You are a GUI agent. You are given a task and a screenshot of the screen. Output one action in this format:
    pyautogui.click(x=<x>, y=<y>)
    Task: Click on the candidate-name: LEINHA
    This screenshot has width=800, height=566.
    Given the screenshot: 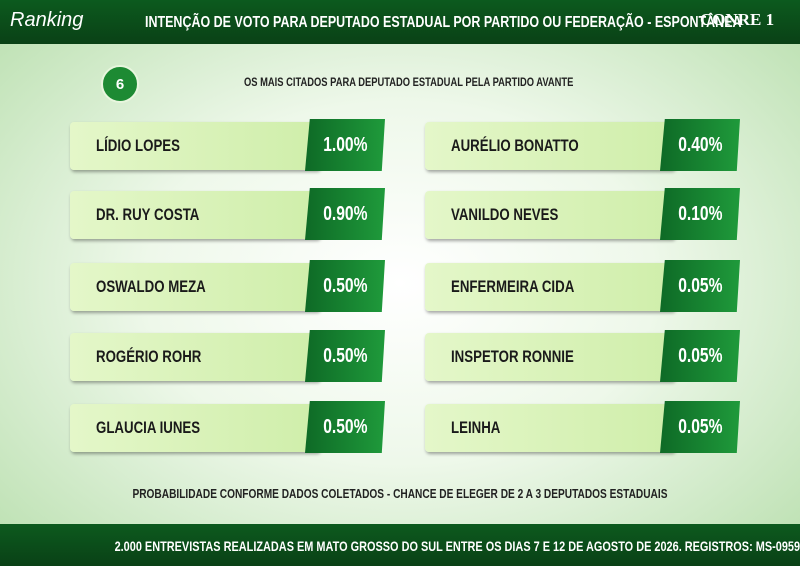 What is the action you would take?
    pyautogui.click(x=550, y=428)
    